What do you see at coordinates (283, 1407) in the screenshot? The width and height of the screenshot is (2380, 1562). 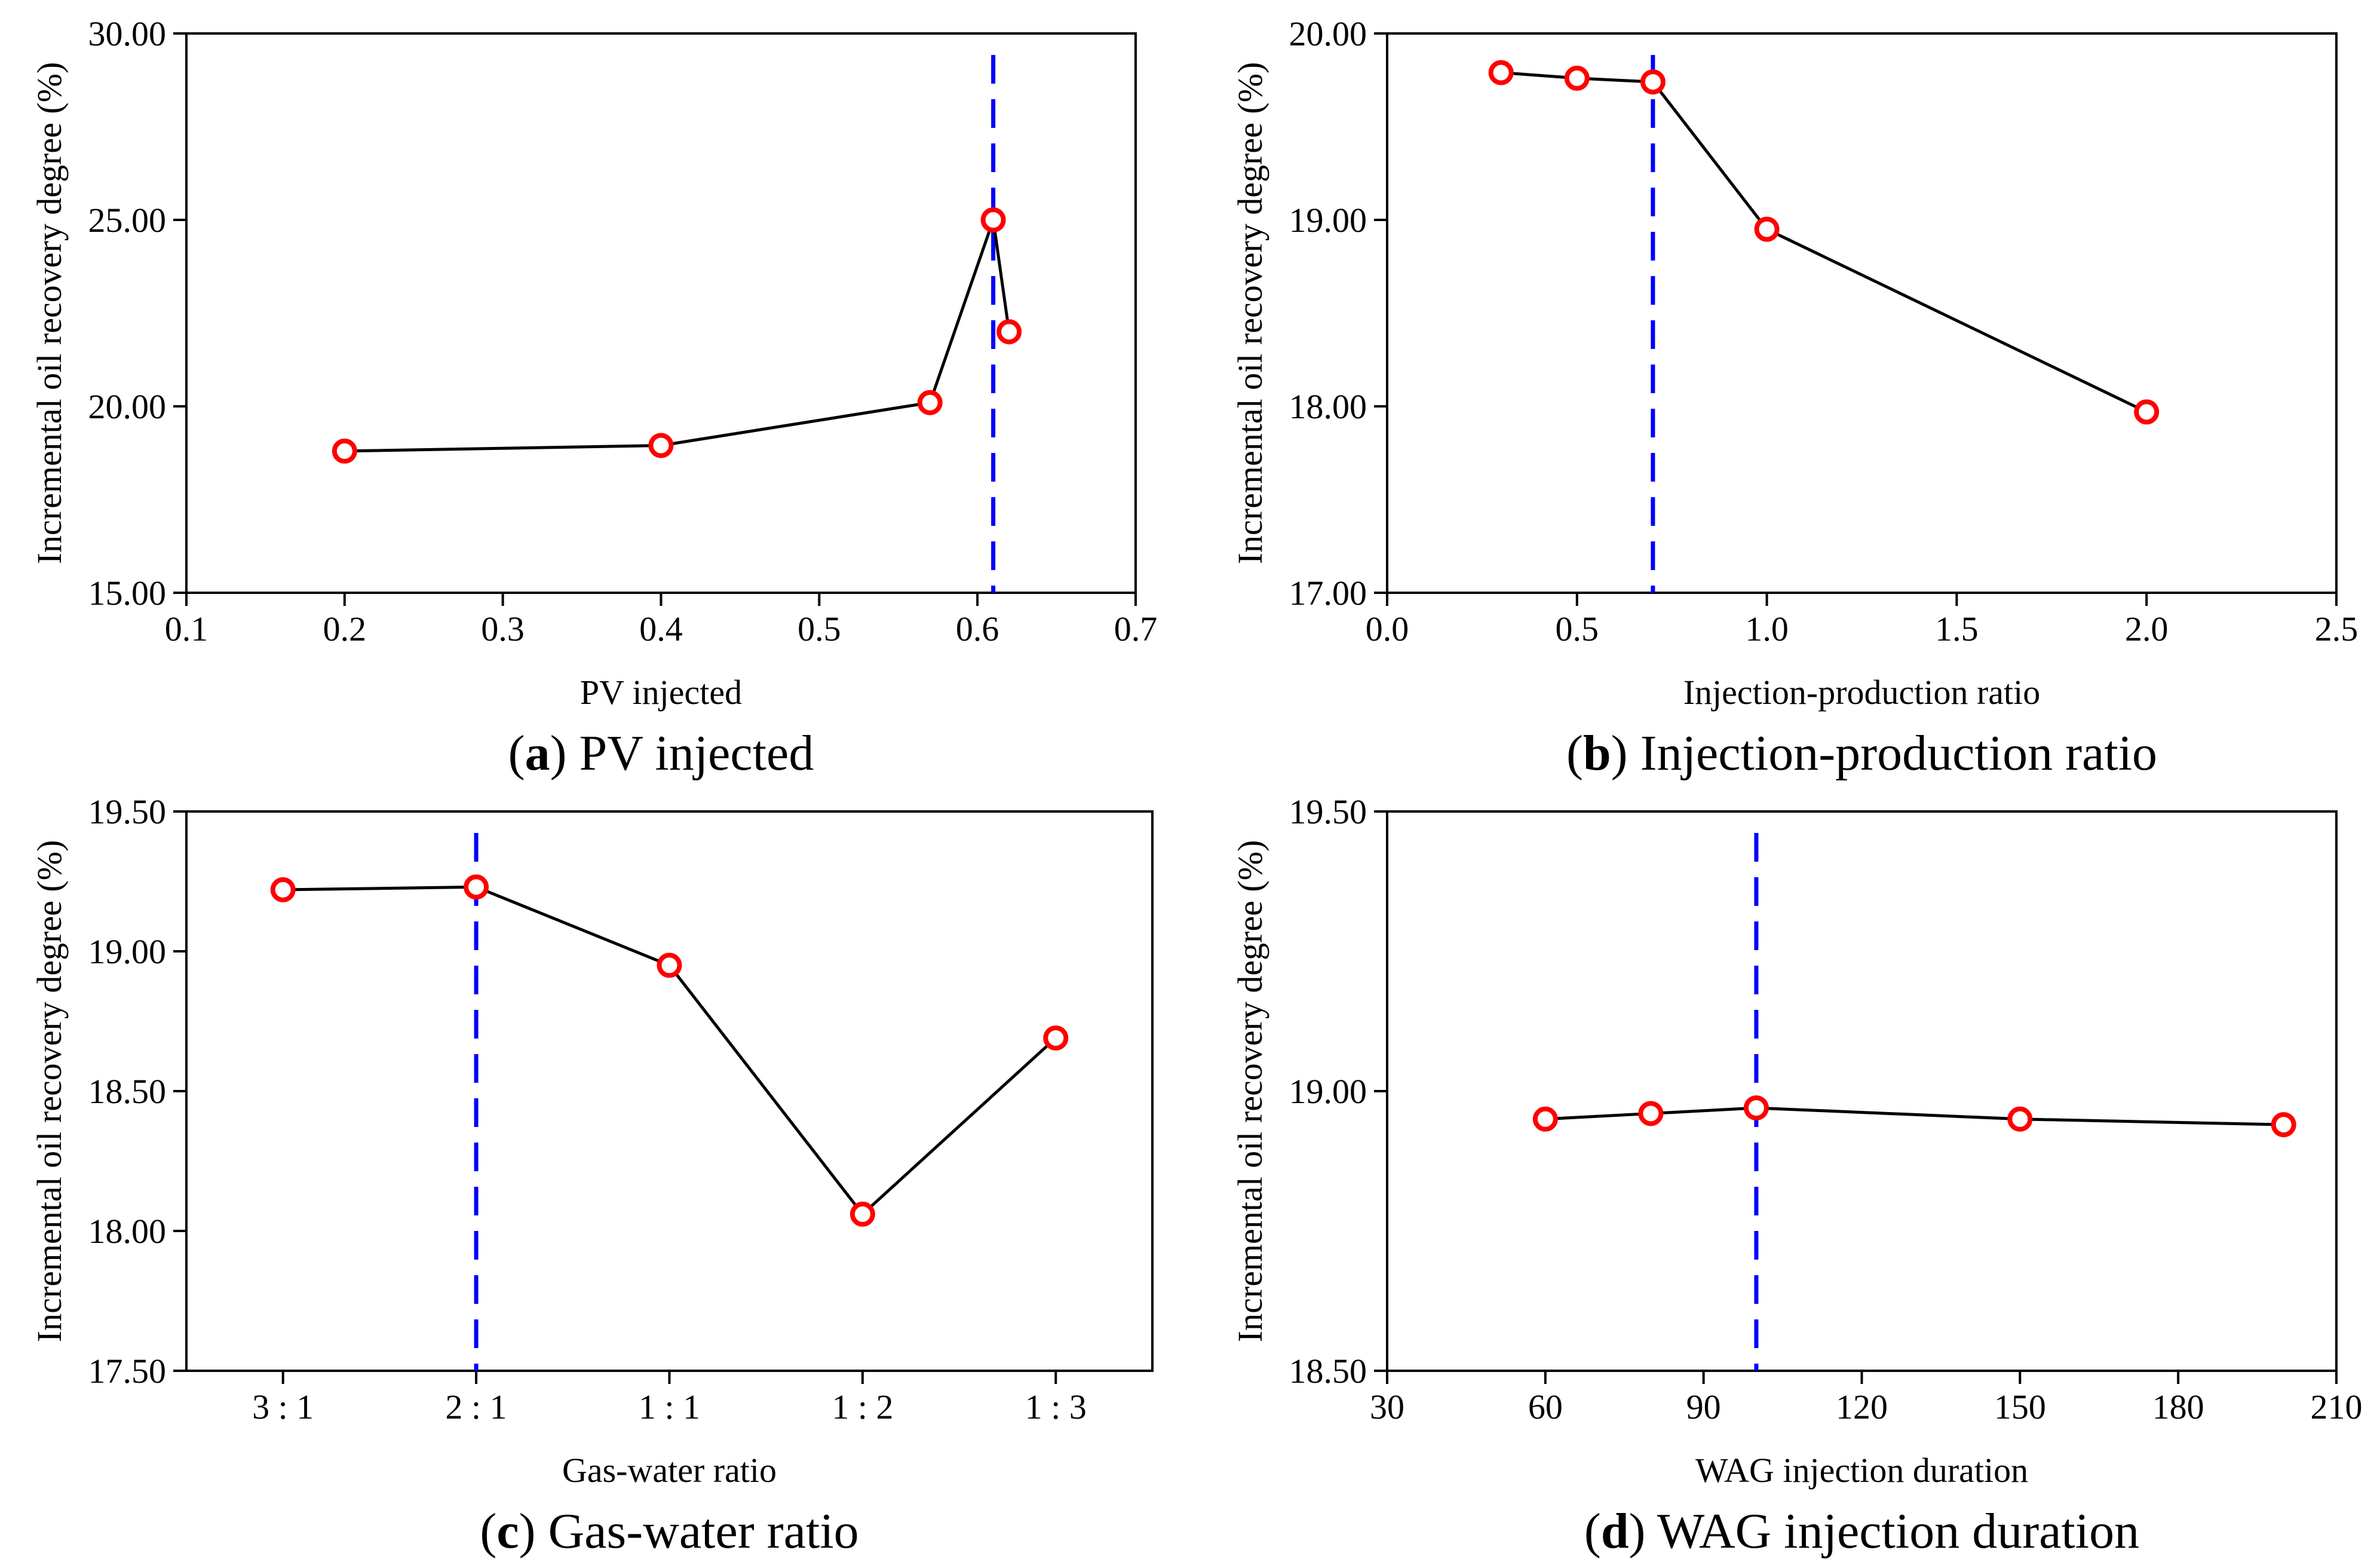 I see `x-tick-label: 3 : 1` at bounding box center [283, 1407].